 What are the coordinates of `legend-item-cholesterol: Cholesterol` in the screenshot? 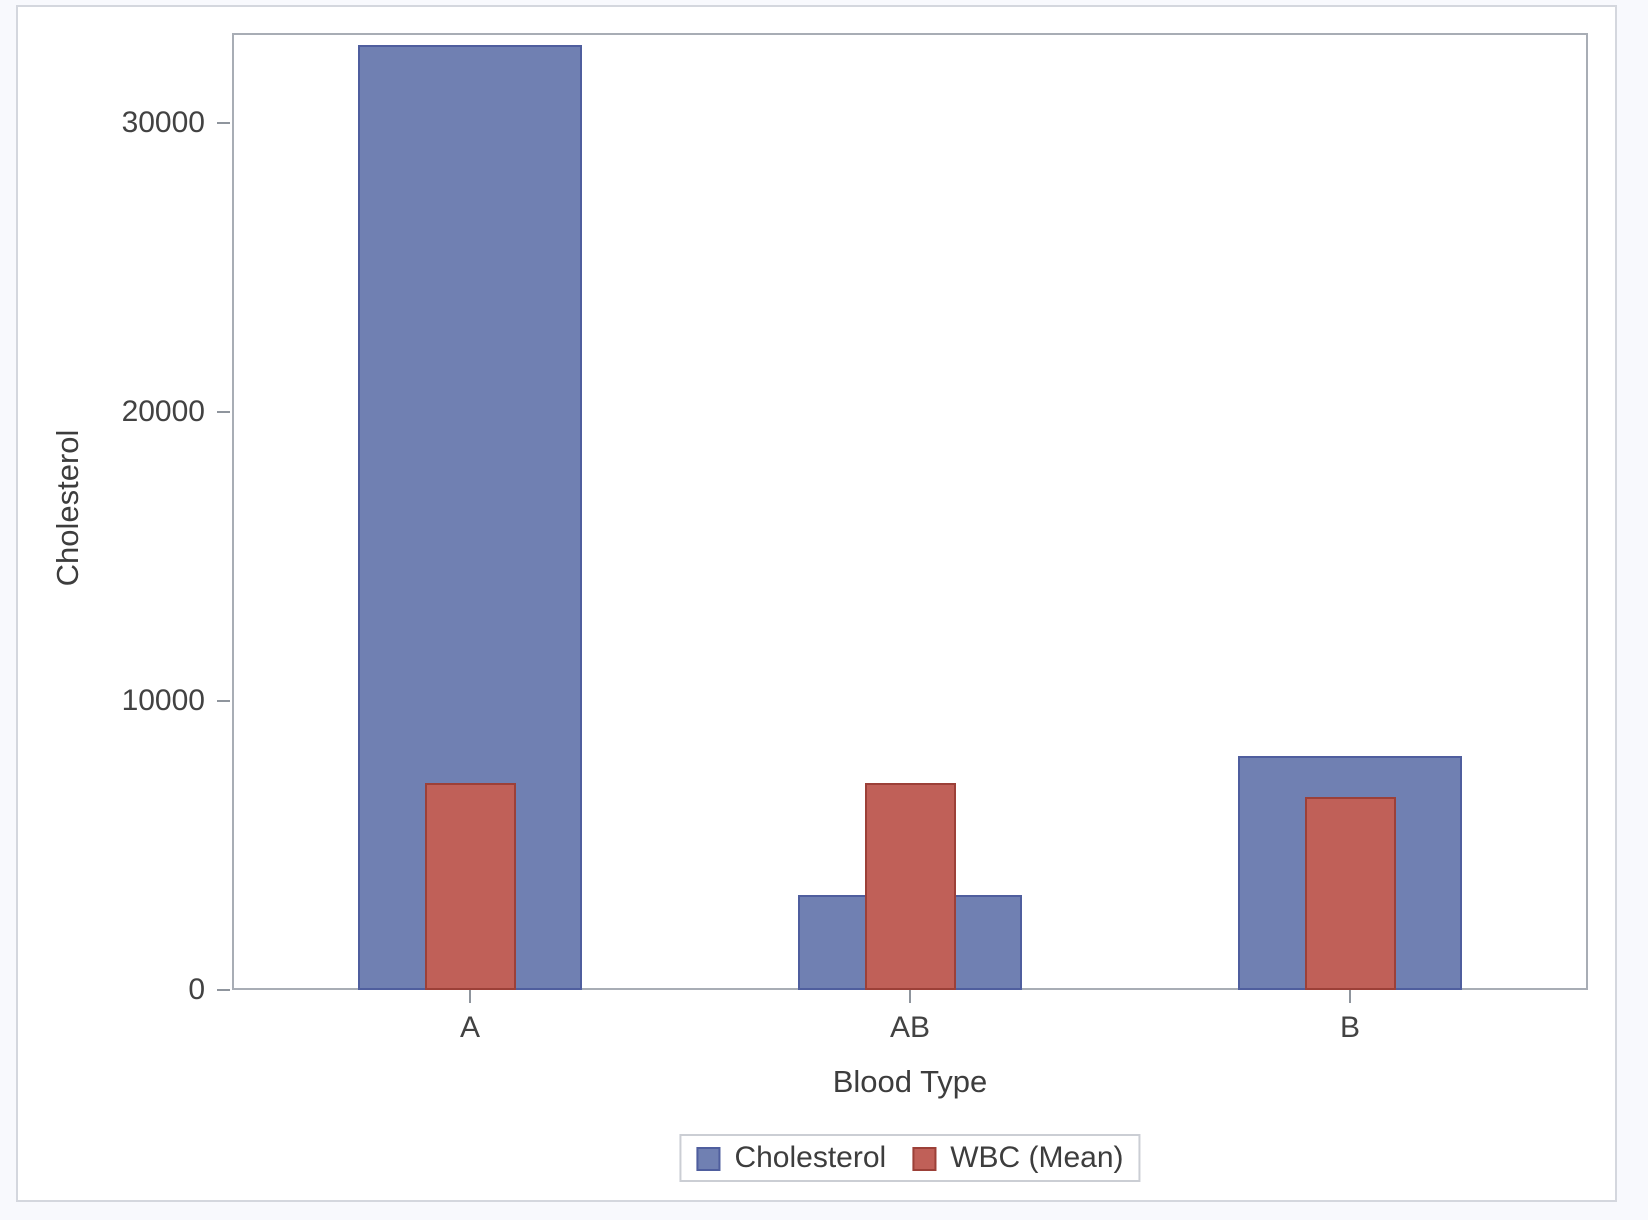 It's located at (791, 1158).